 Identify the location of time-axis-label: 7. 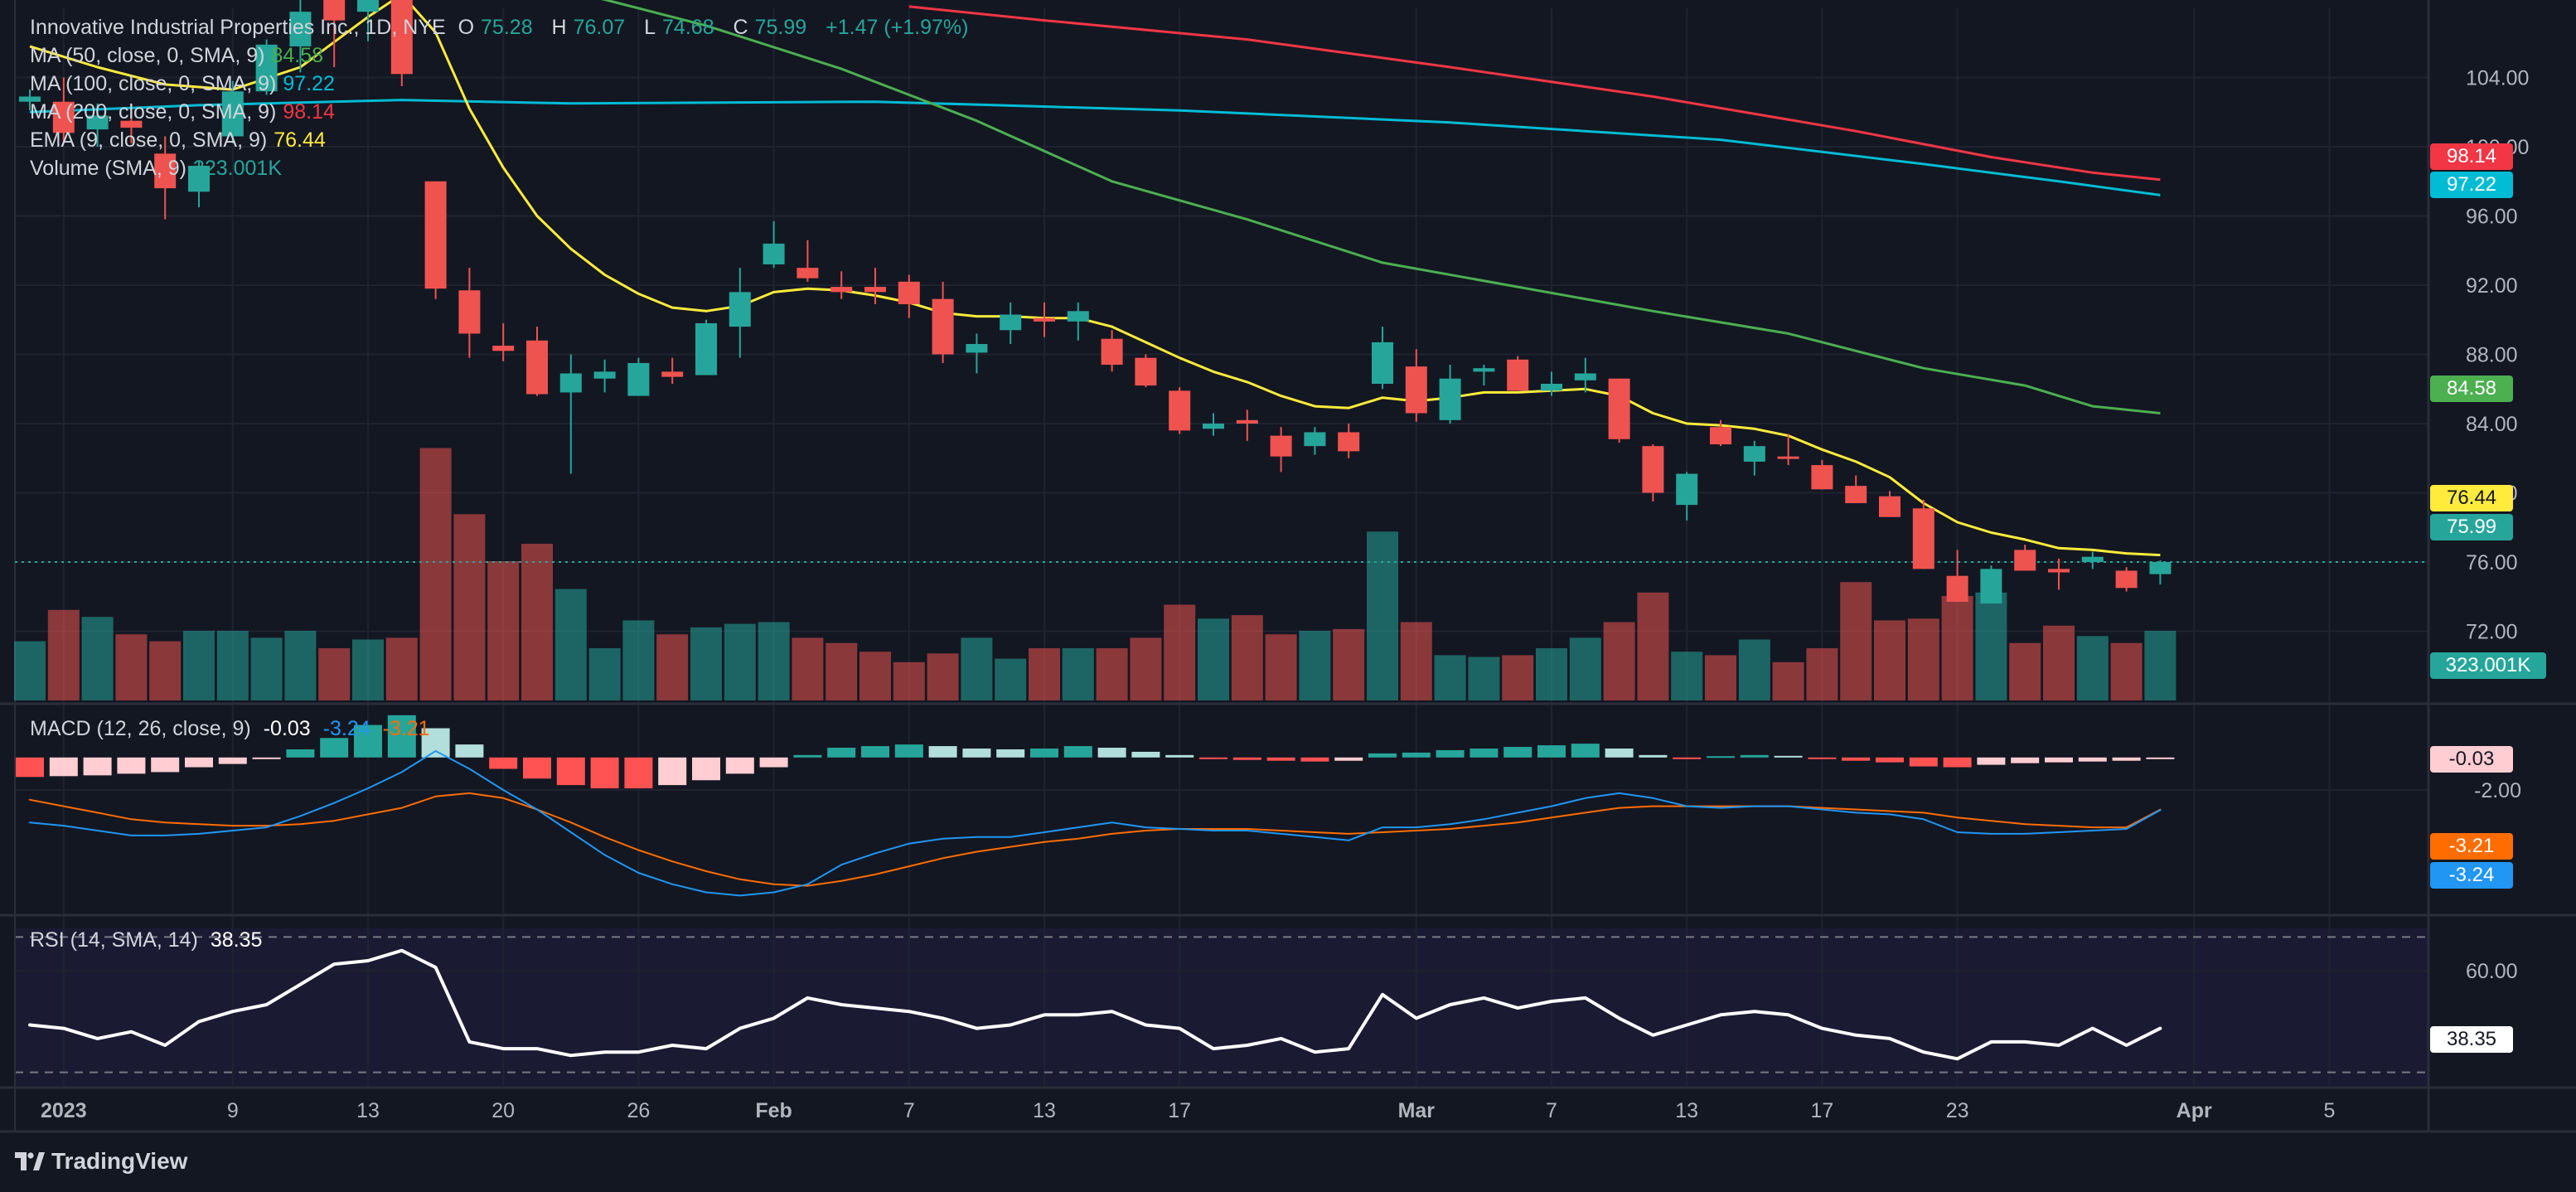
(1551, 1110).